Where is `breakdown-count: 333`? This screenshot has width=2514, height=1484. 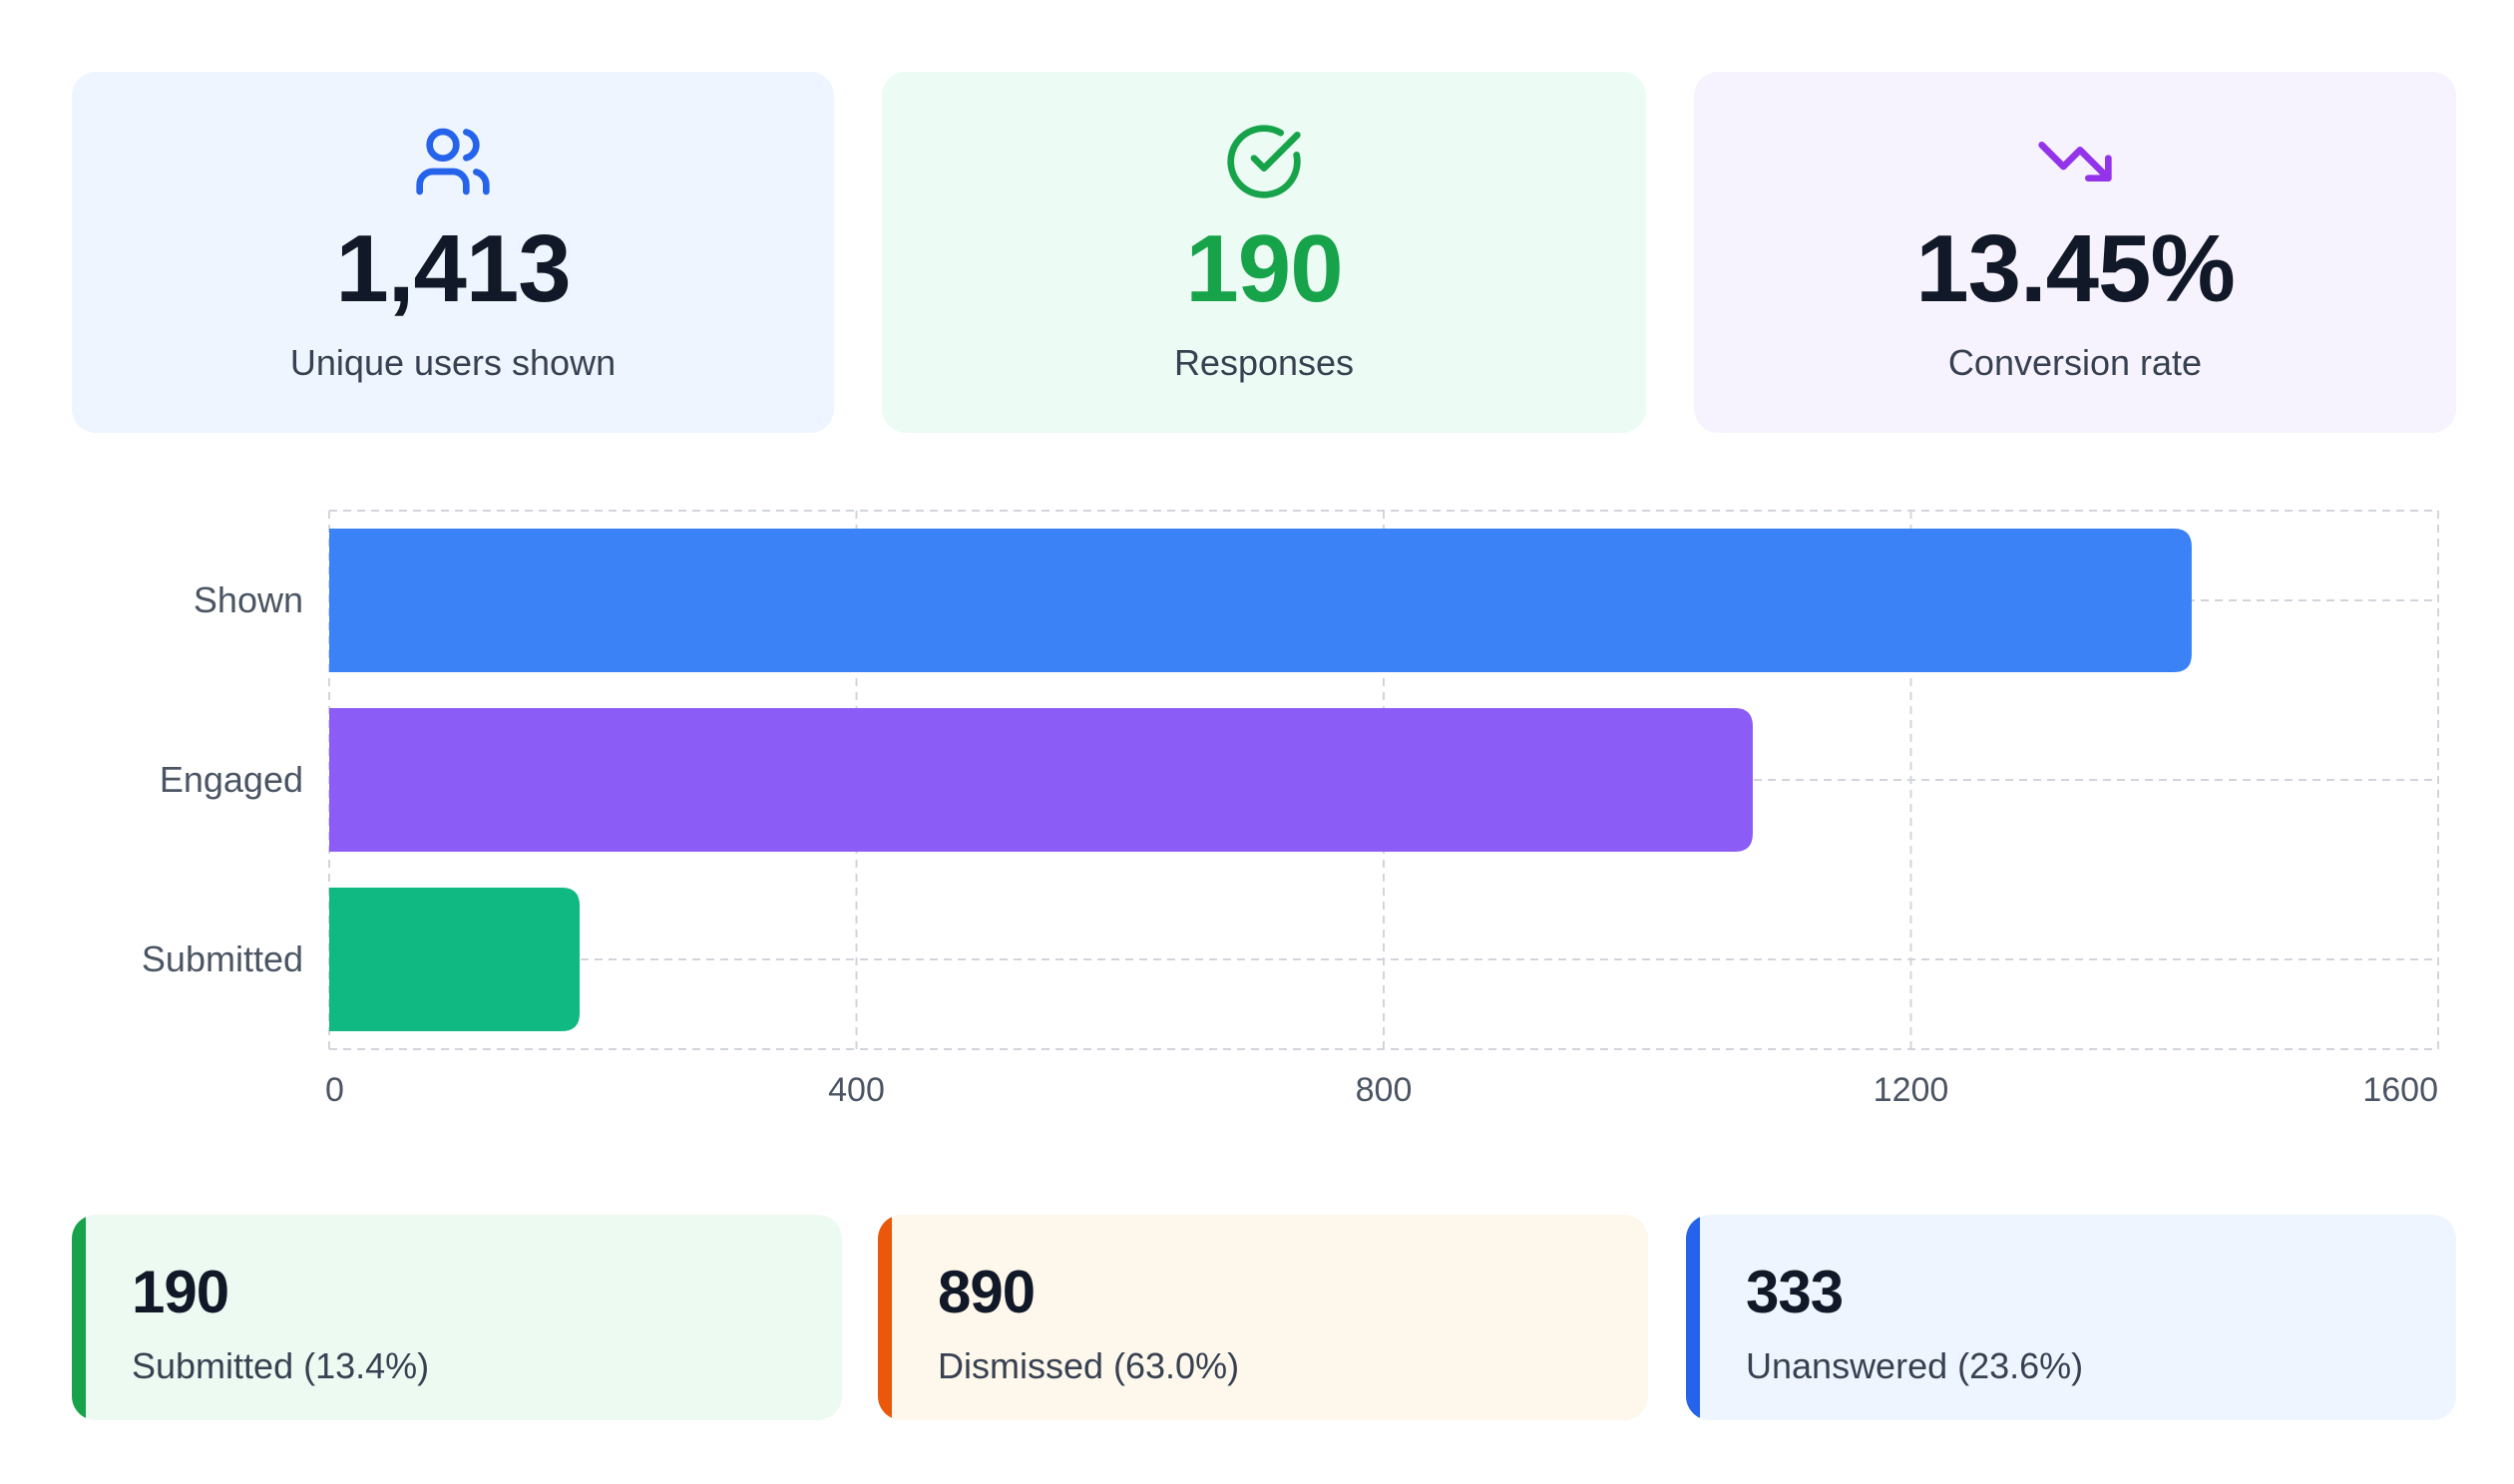 breakdown-count: 333 is located at coordinates (1795, 1292).